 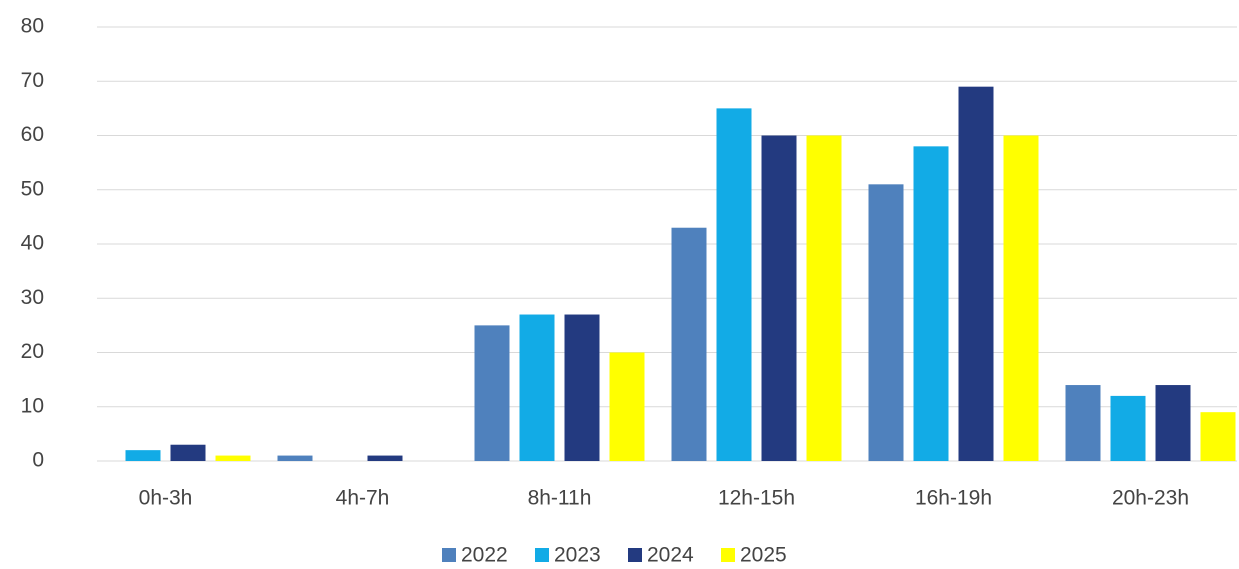 What do you see at coordinates (577, 555) in the screenshot?
I see `legend-label: 2023` at bounding box center [577, 555].